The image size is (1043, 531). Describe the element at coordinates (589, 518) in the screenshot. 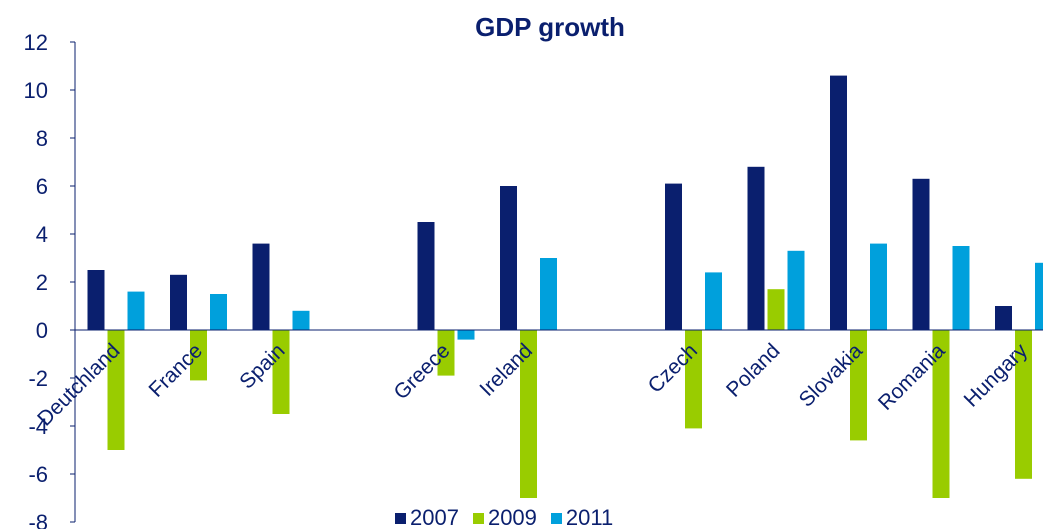

I see `legend-label-2011: 2011` at that location.